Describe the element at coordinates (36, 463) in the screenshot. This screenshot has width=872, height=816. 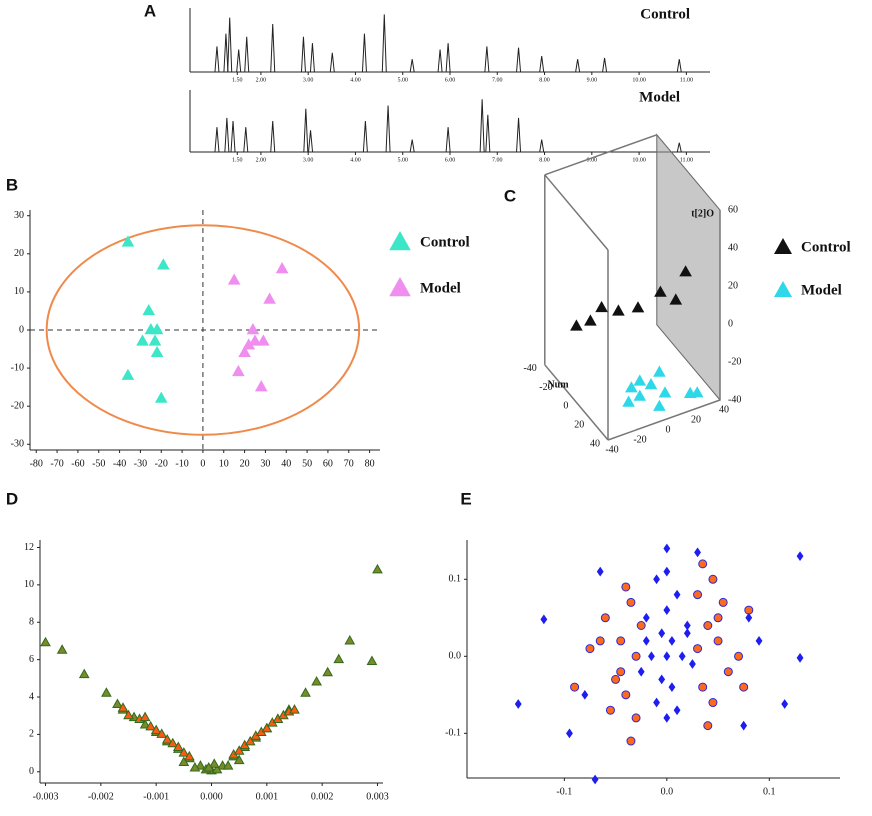
I see `x-tick-label: -80` at that location.